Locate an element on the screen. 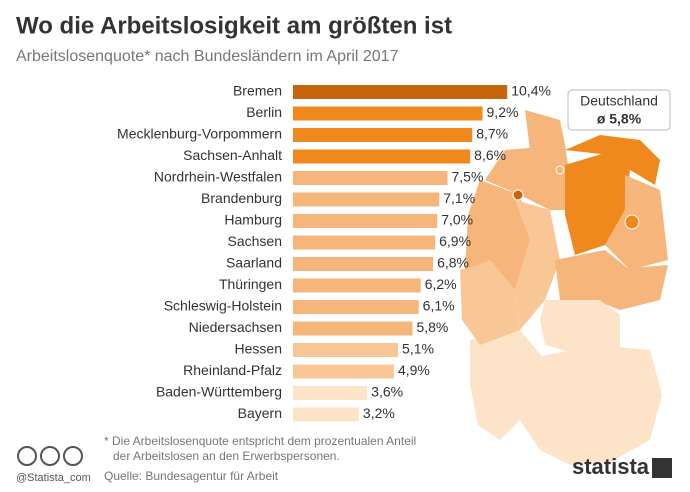 The width and height of the screenshot is (690, 492). footnote: der Arbeitslosen an den Erwerbspersonen. is located at coordinates (226, 456).